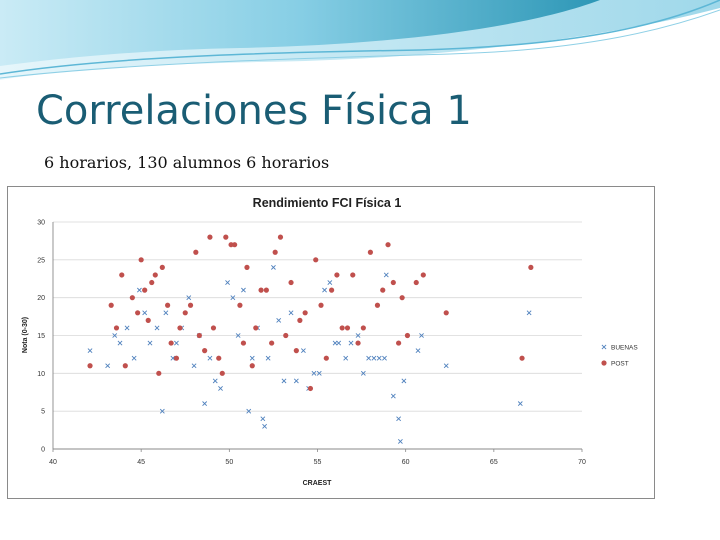  I want to click on y-tick-label-6: 30, so click(41, 223).